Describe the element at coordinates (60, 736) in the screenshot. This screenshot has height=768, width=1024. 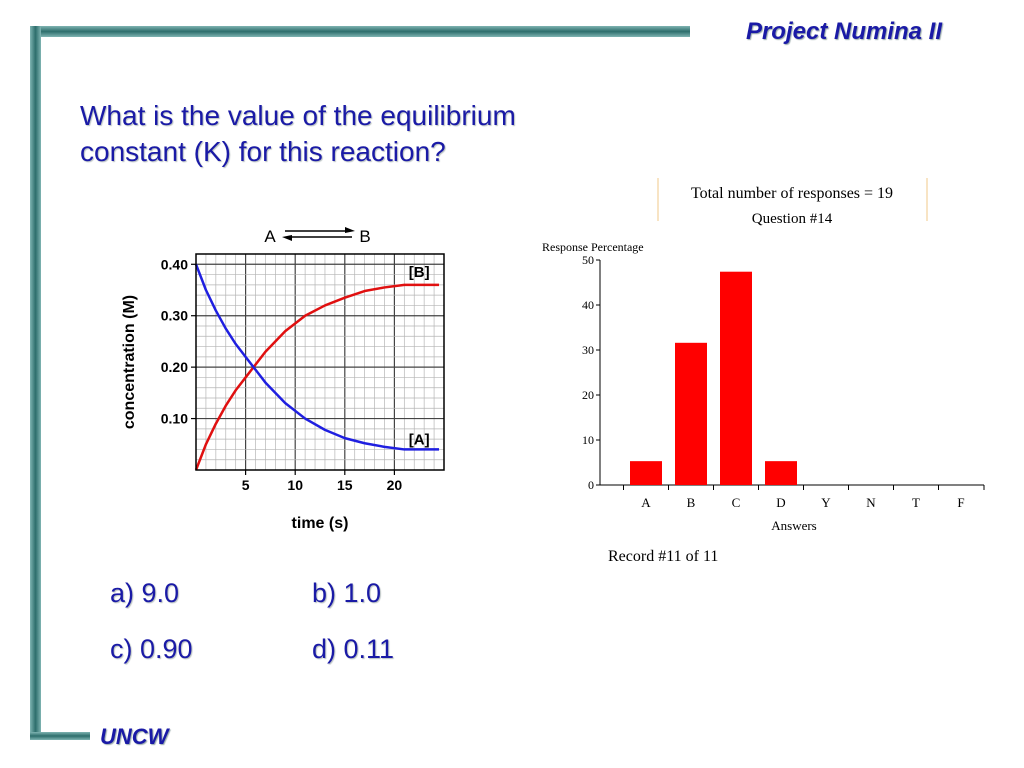
I see `footer-accent-bar` at that location.